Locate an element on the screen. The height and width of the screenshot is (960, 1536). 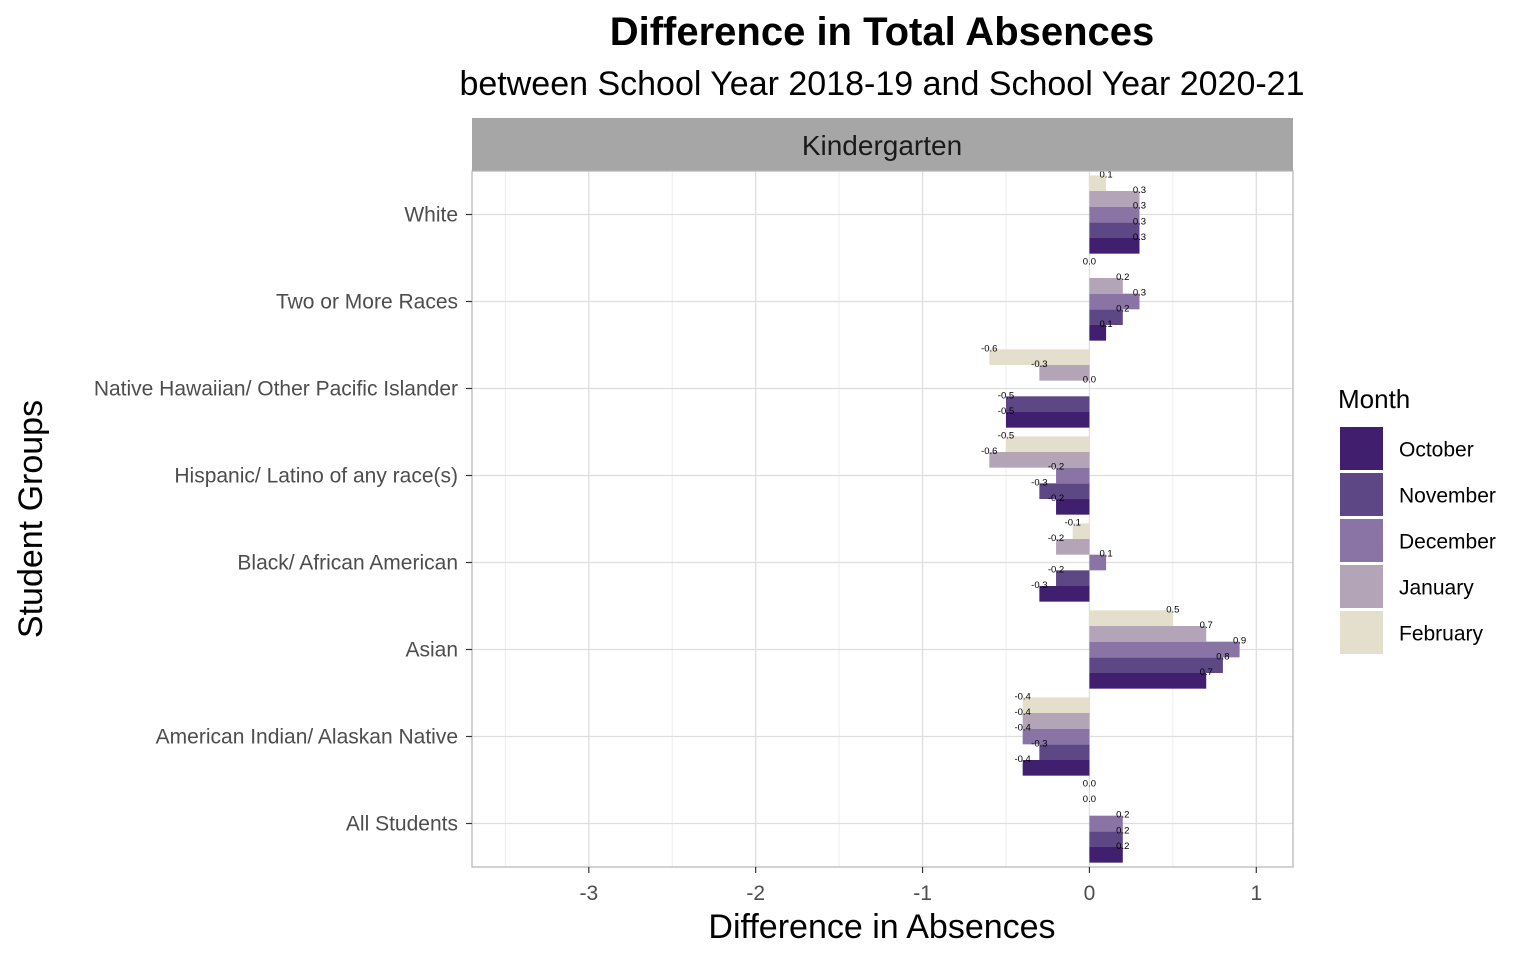
y-tick-label: American Indian/ Alaskan Native is located at coordinates (307, 737).